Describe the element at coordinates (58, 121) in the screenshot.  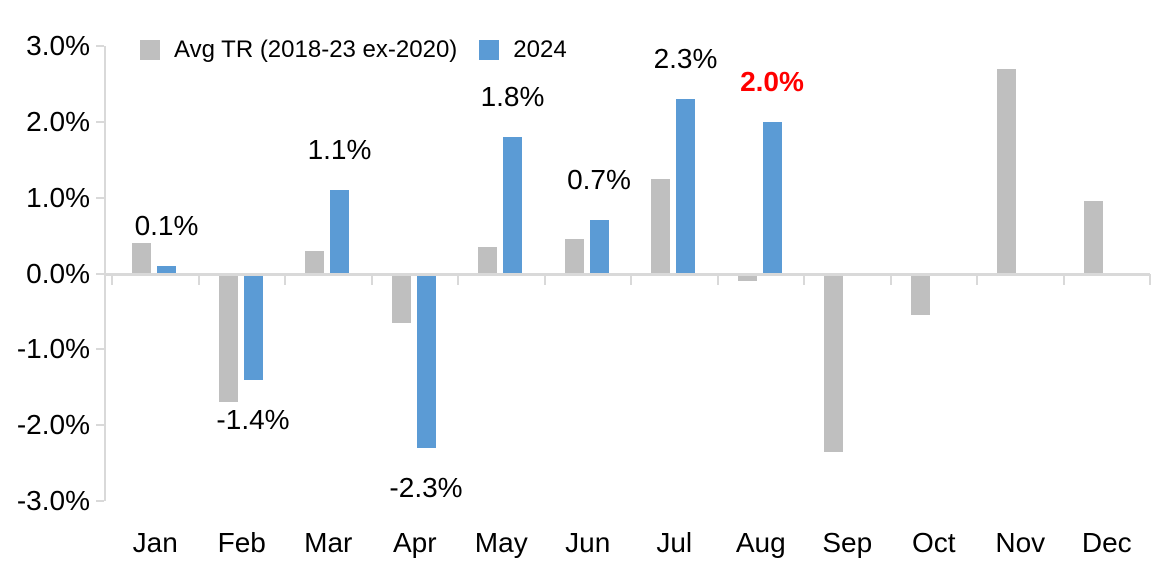
I see `y-axis-label: 2.0%` at that location.